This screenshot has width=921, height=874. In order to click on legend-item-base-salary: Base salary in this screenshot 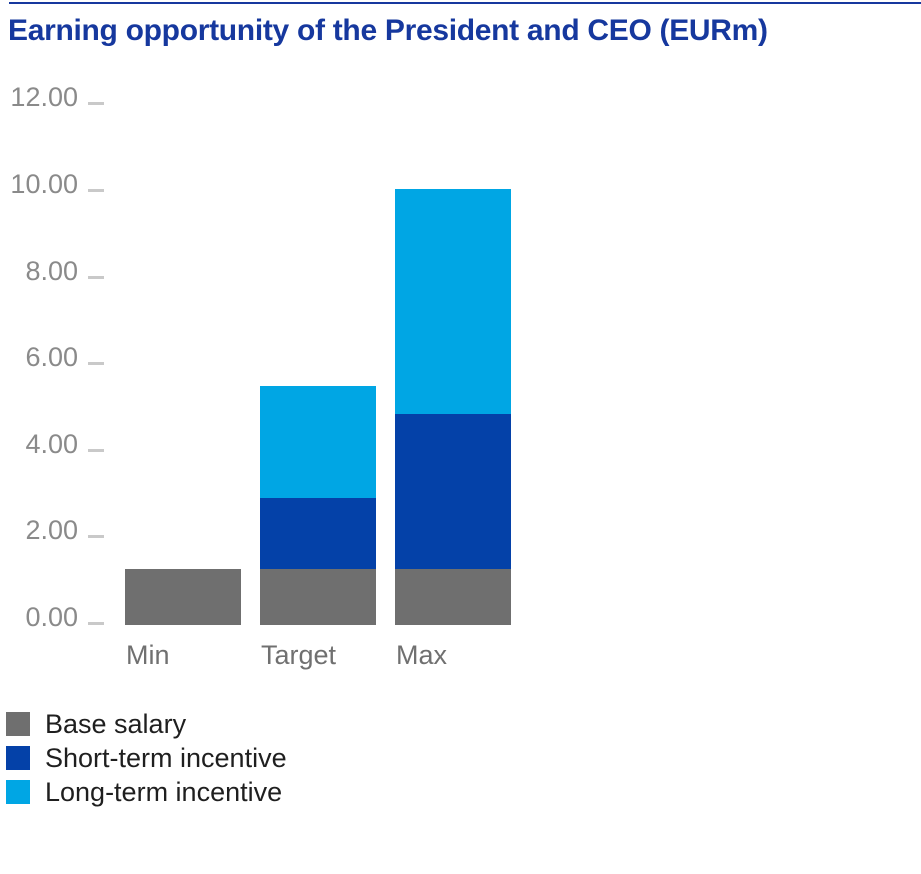, I will do `click(146, 724)`.